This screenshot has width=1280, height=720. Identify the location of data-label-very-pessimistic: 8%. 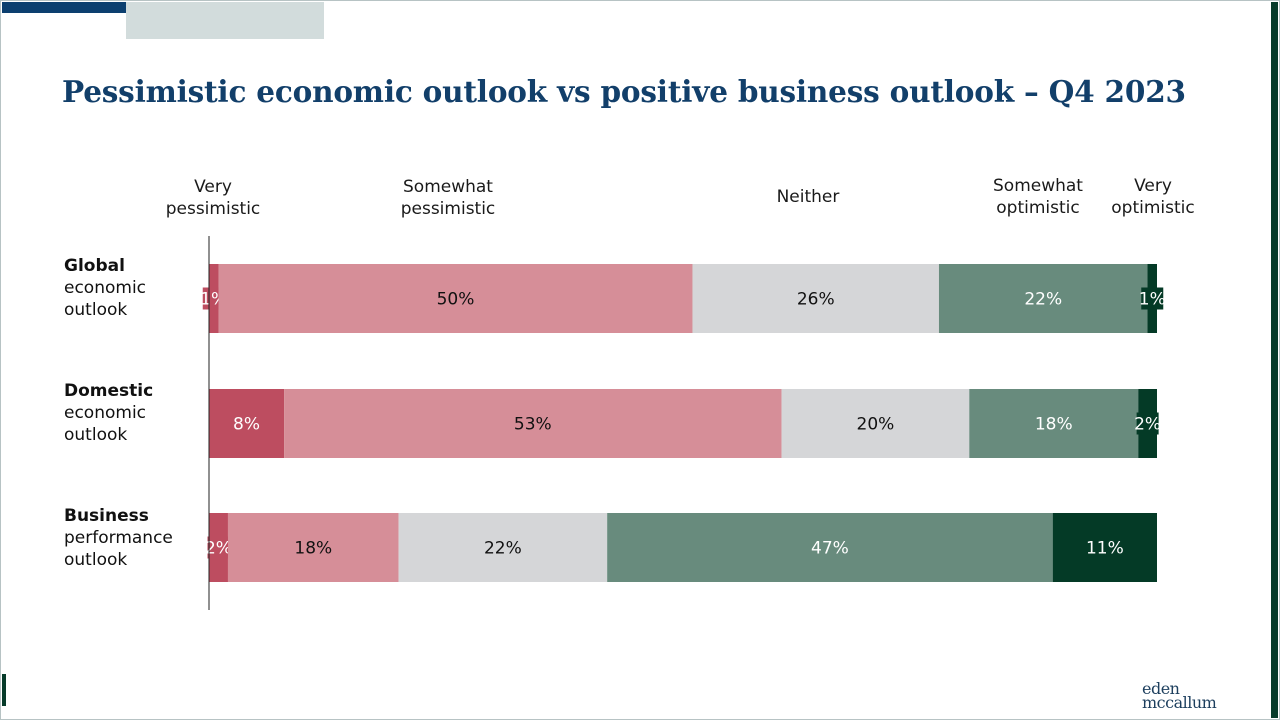
(246, 425).